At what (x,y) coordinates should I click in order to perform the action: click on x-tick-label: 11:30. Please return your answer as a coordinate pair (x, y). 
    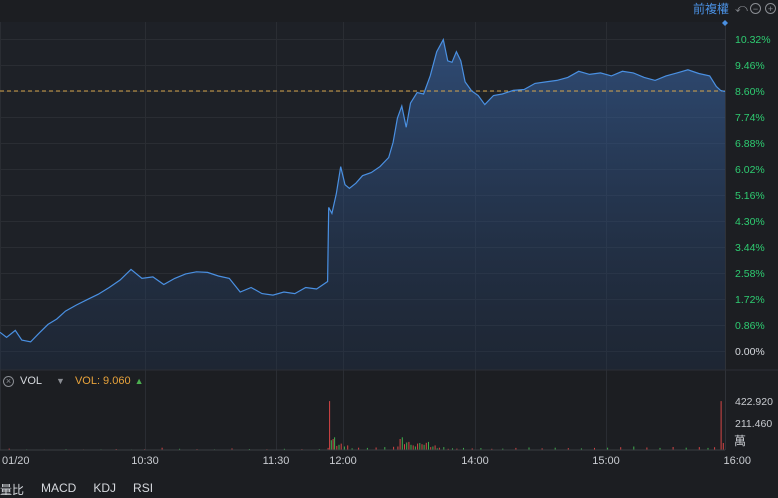
    Looking at the image, I should click on (276, 461).